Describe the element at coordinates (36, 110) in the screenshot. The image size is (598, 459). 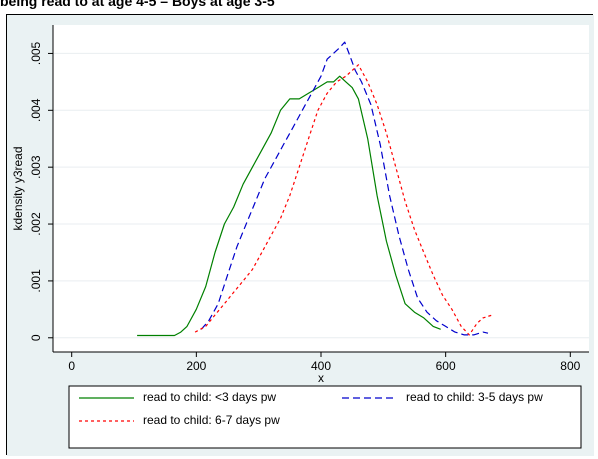
I see `y-tick-label: .004` at that location.